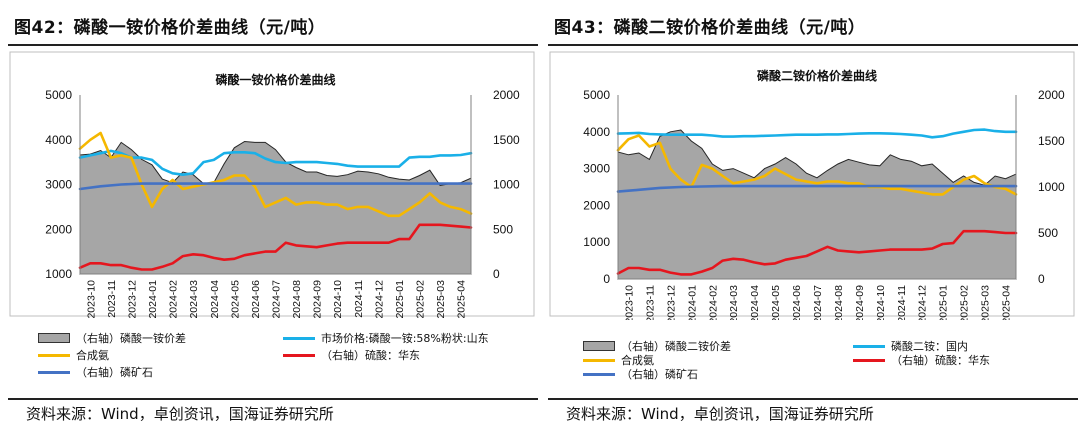 This screenshot has width=1080, height=438. I want to click on legend-item-ammonia: 合成氨, so click(618, 360).